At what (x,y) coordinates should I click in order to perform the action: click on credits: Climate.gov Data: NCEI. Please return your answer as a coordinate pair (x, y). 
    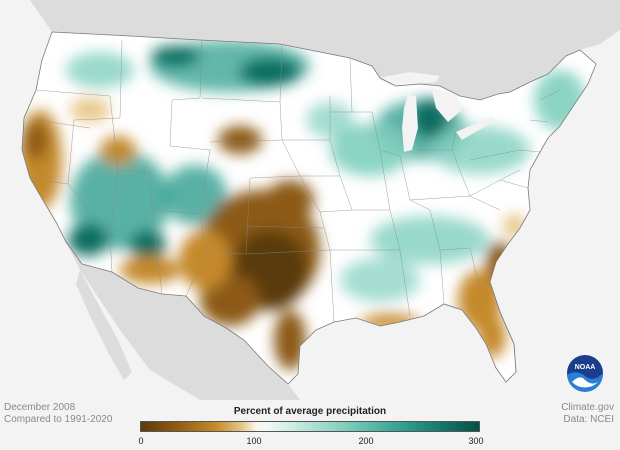
    Looking at the image, I should click on (587, 414).